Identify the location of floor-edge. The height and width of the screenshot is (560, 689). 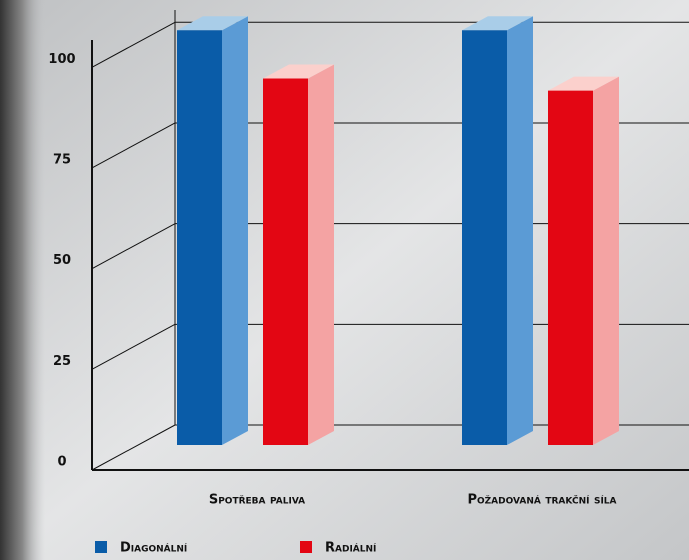
(133, 447).